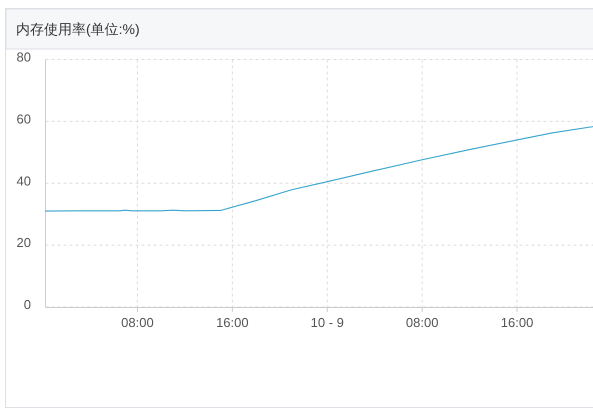 The height and width of the screenshot is (417, 593). Describe the element at coordinates (23, 57) in the screenshot. I see `y-tick-label: 80` at that location.